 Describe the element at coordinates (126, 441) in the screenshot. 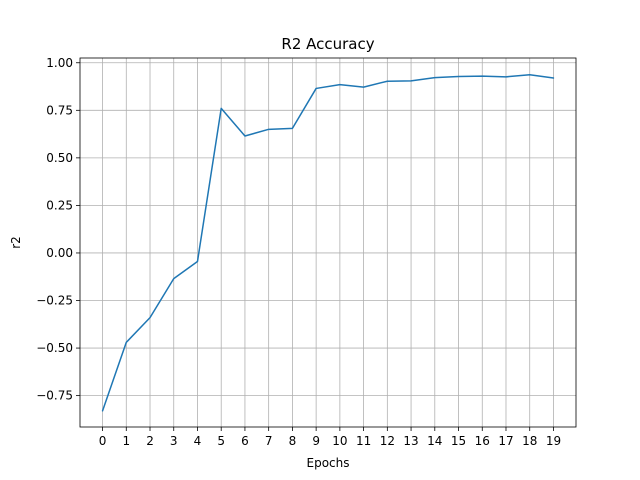

I see `x-tick-label: 1` at that location.